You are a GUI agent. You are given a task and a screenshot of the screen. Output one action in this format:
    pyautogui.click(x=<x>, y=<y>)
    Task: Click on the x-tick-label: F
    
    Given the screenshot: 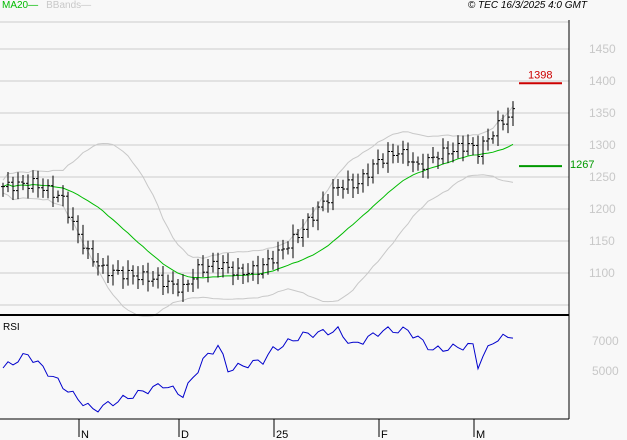 What is the action you would take?
    pyautogui.click(x=384, y=434)
    